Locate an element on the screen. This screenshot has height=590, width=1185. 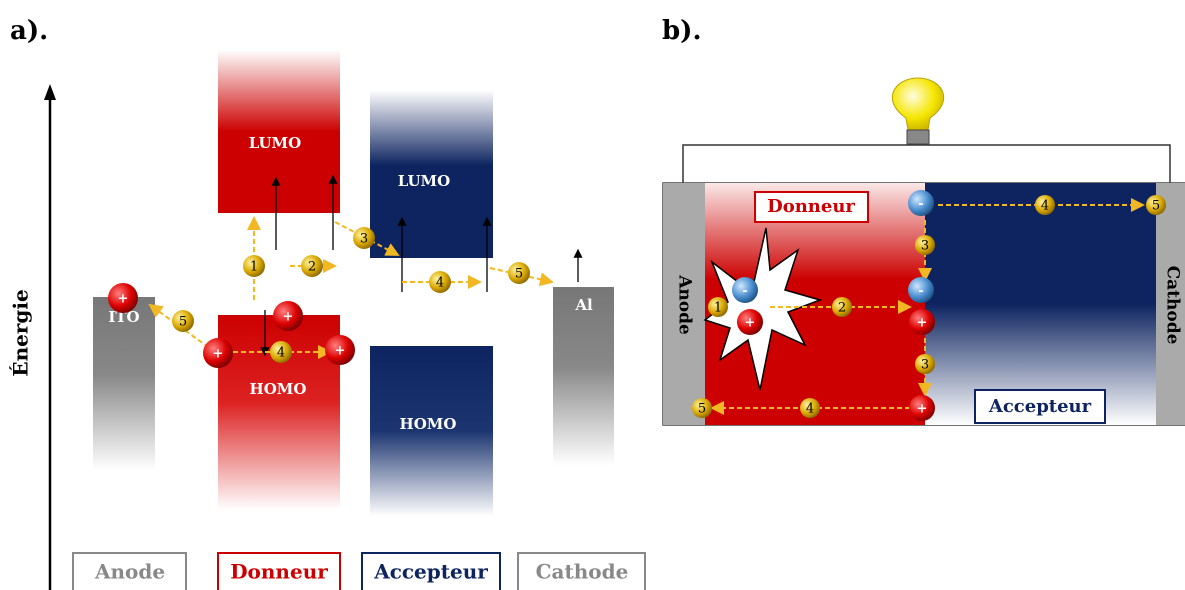
cathode-strip is located at coordinates (1170, 304).